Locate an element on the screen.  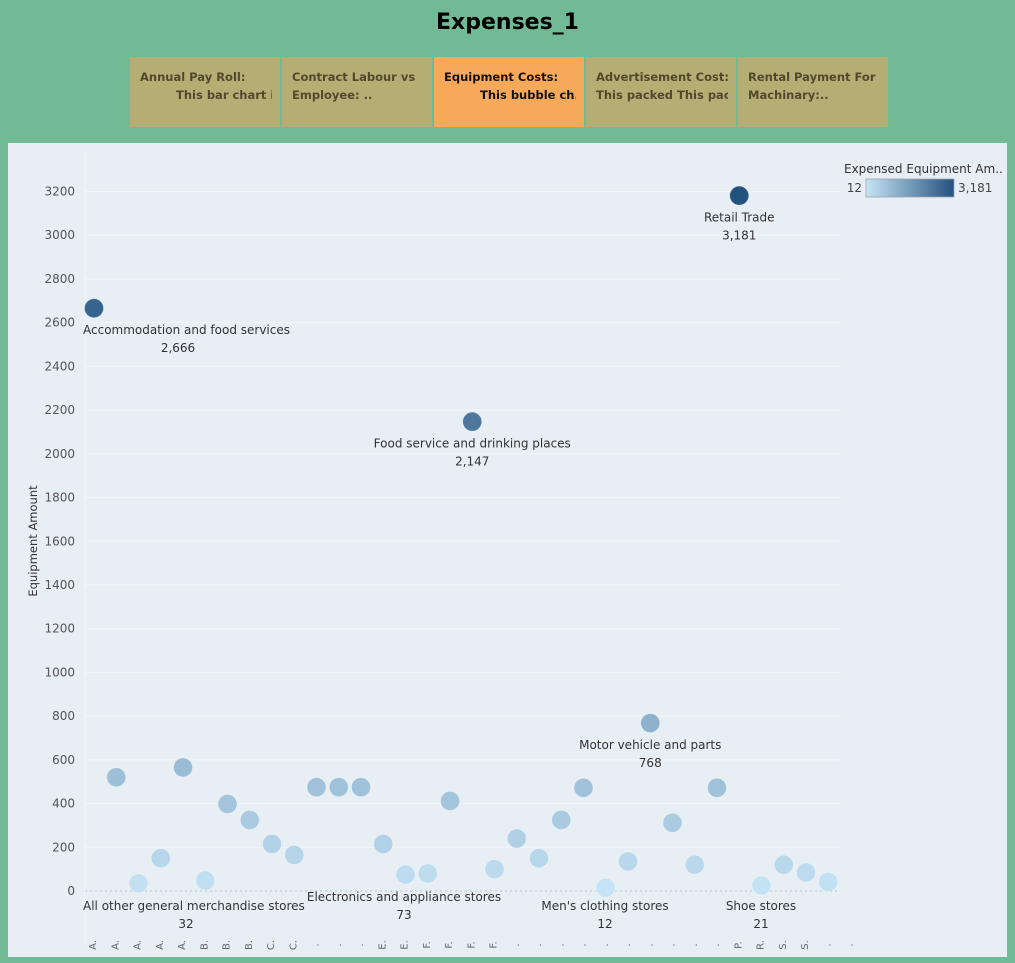
legend-color-ramp is located at coordinates (910, 188).